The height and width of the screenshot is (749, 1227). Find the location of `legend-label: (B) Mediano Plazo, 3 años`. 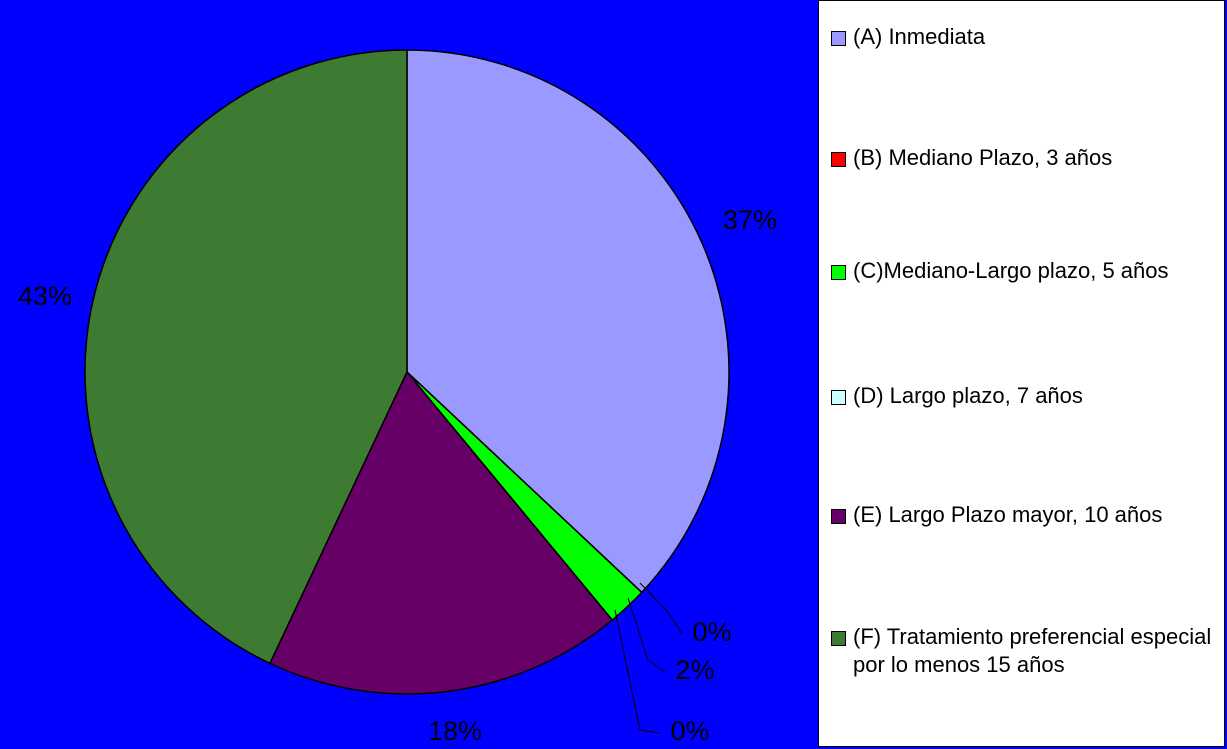

legend-label: (B) Mediano Plazo, 3 años is located at coordinates (983, 157).